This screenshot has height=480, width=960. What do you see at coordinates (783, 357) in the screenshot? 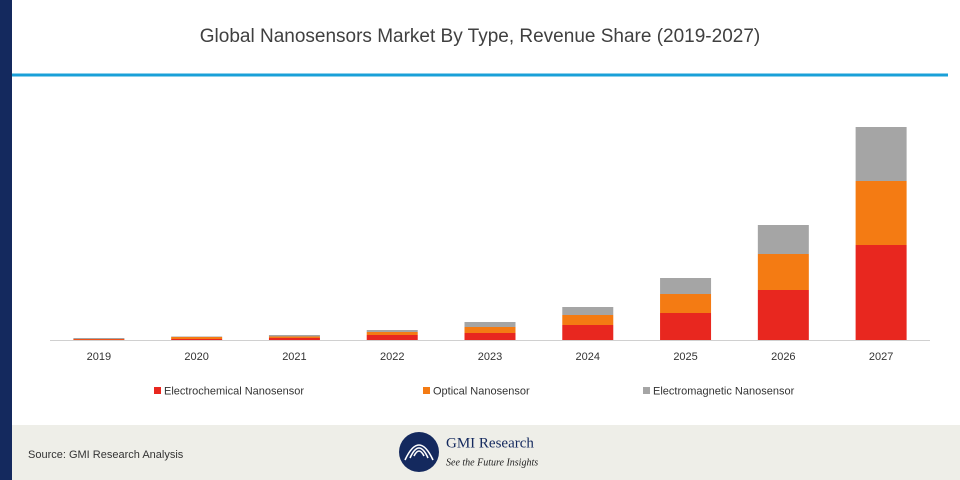
I see `x-tick-label: 2026` at bounding box center [783, 357].